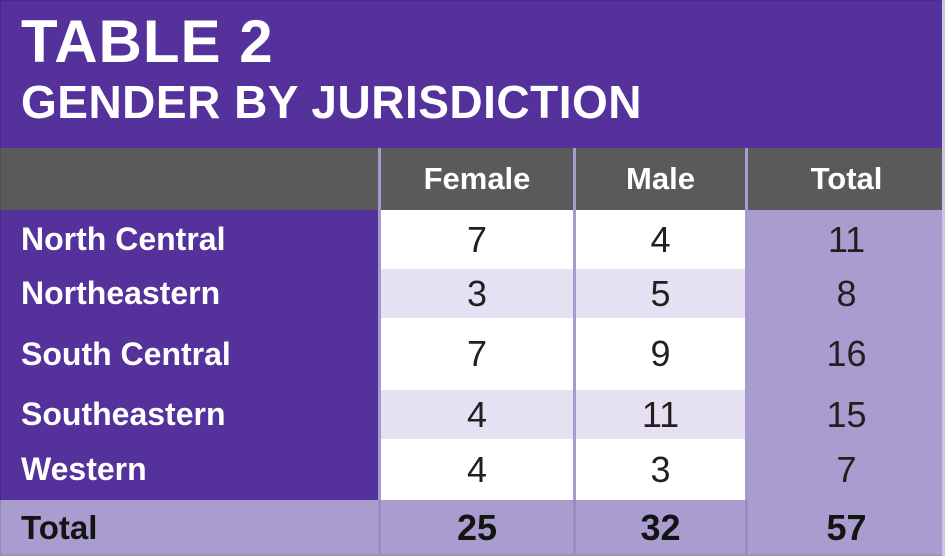  I want to click on col-header-female: Female, so click(475, 179).